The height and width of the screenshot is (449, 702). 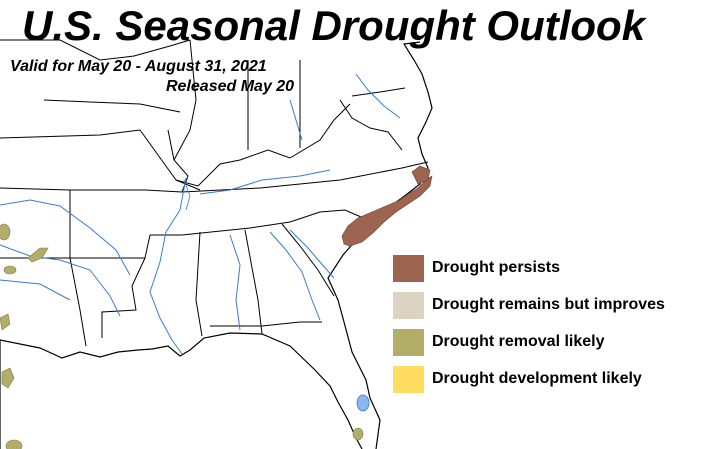 What do you see at coordinates (408, 305) in the screenshot?
I see `legend-swatch-drought-remains-but-improves` at bounding box center [408, 305].